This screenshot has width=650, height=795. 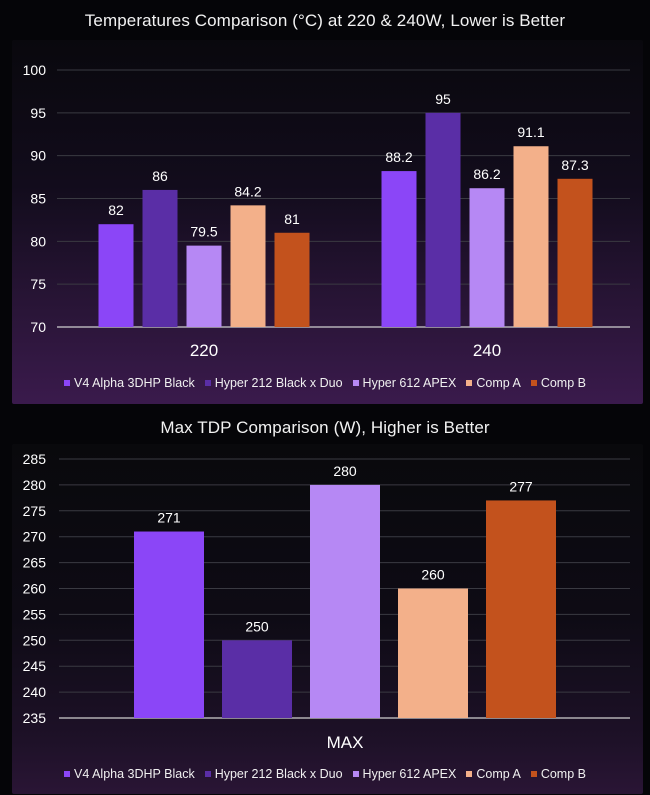 What do you see at coordinates (35, 589) in the screenshot?
I see `y-tick-label: 260` at bounding box center [35, 589].